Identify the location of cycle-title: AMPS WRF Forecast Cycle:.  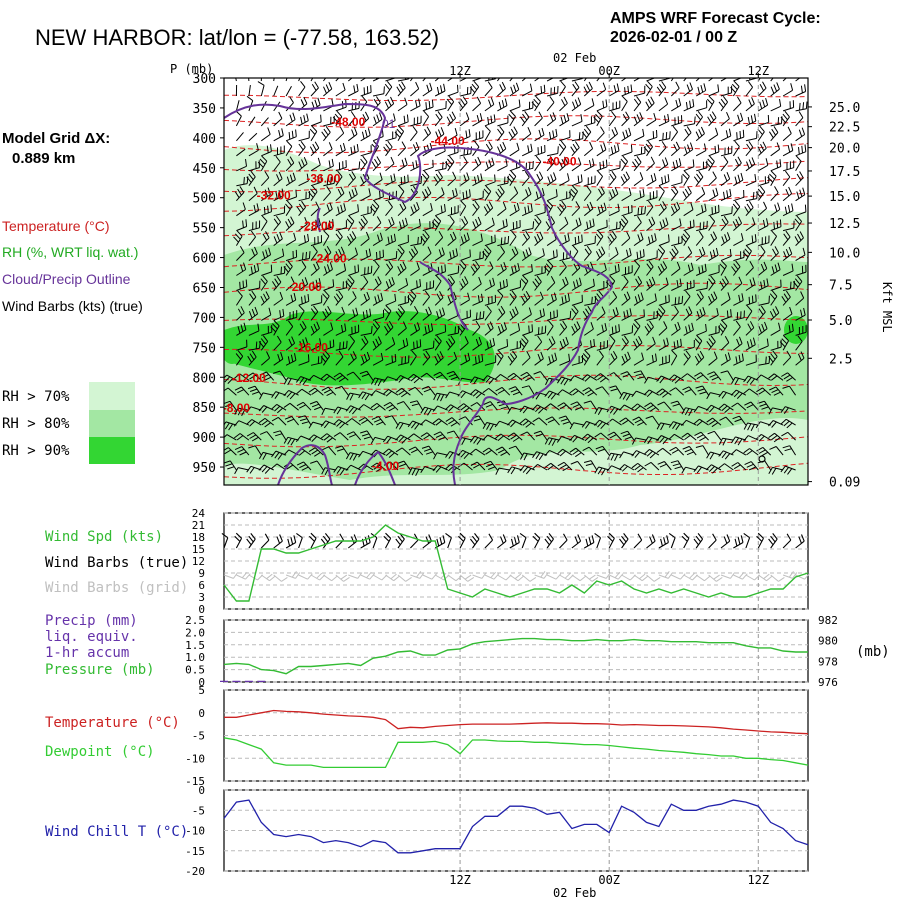
(715, 18).